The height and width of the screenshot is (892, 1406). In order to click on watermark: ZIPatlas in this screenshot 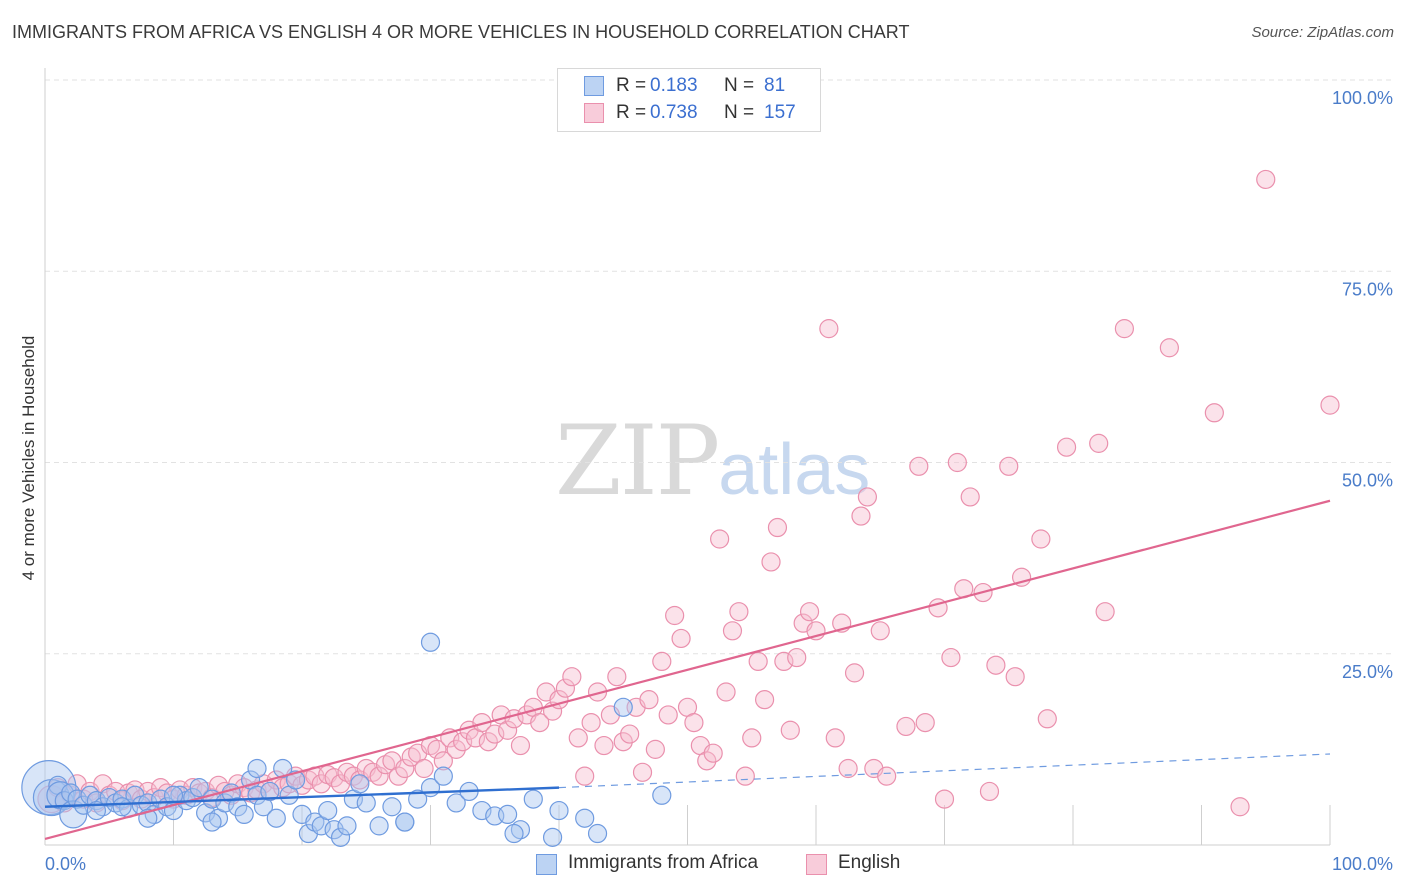, I will do `click(712, 461)`.